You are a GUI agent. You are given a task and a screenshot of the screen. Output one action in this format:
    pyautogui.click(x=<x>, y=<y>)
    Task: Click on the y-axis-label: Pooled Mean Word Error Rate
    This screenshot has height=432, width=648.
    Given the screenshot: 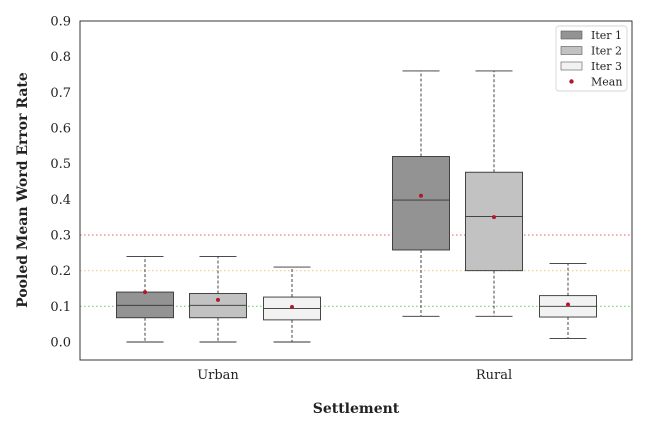 What is the action you would take?
    pyautogui.click(x=23, y=190)
    